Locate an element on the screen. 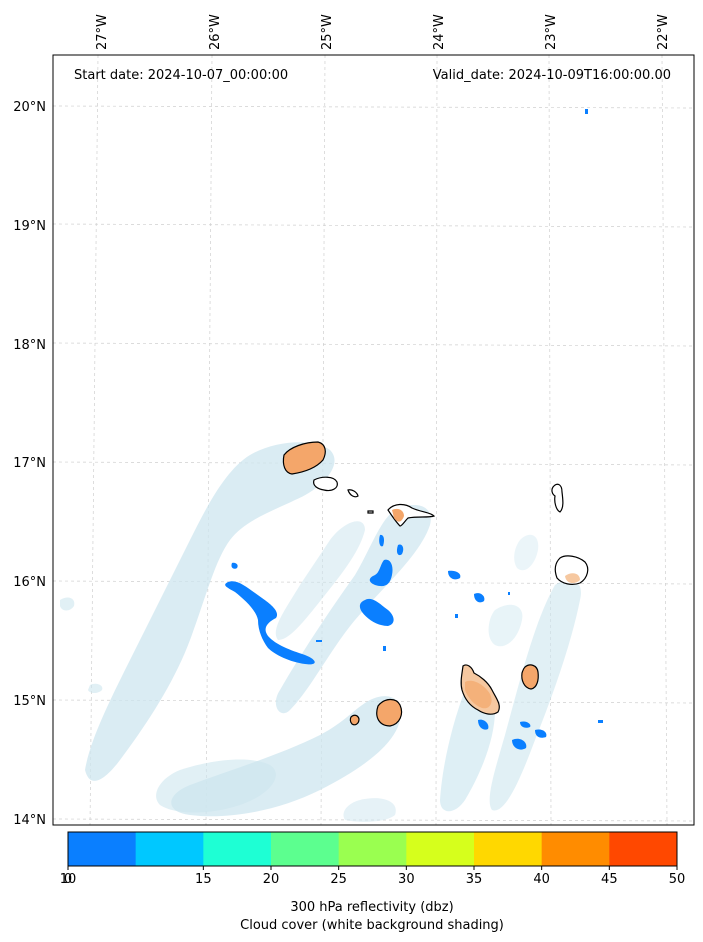 This screenshot has width=703, height=942. colorbar-frame is located at coordinates (372, 849).